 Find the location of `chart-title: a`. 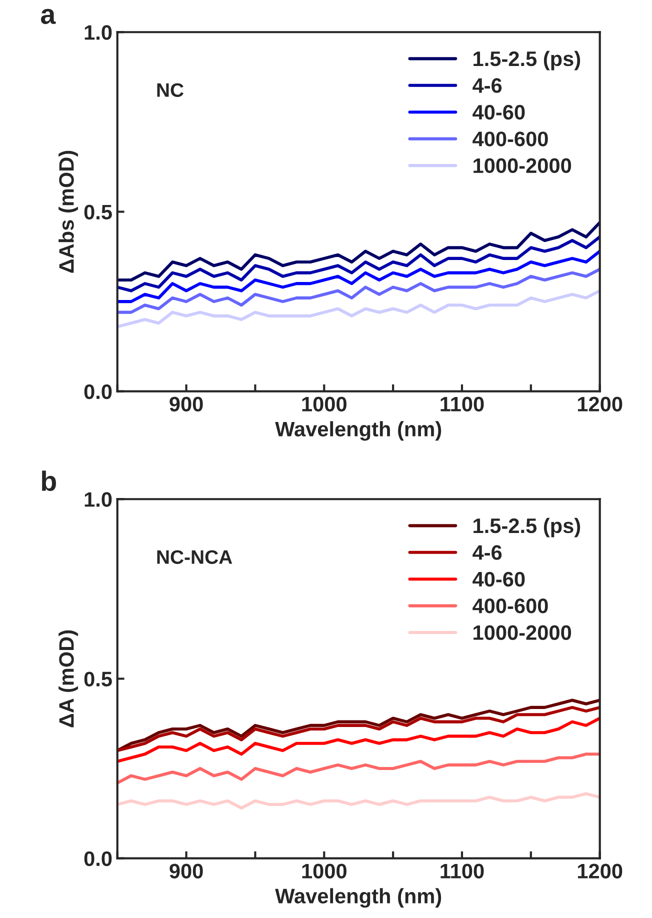

chart-title: a is located at coordinates (48, 16).